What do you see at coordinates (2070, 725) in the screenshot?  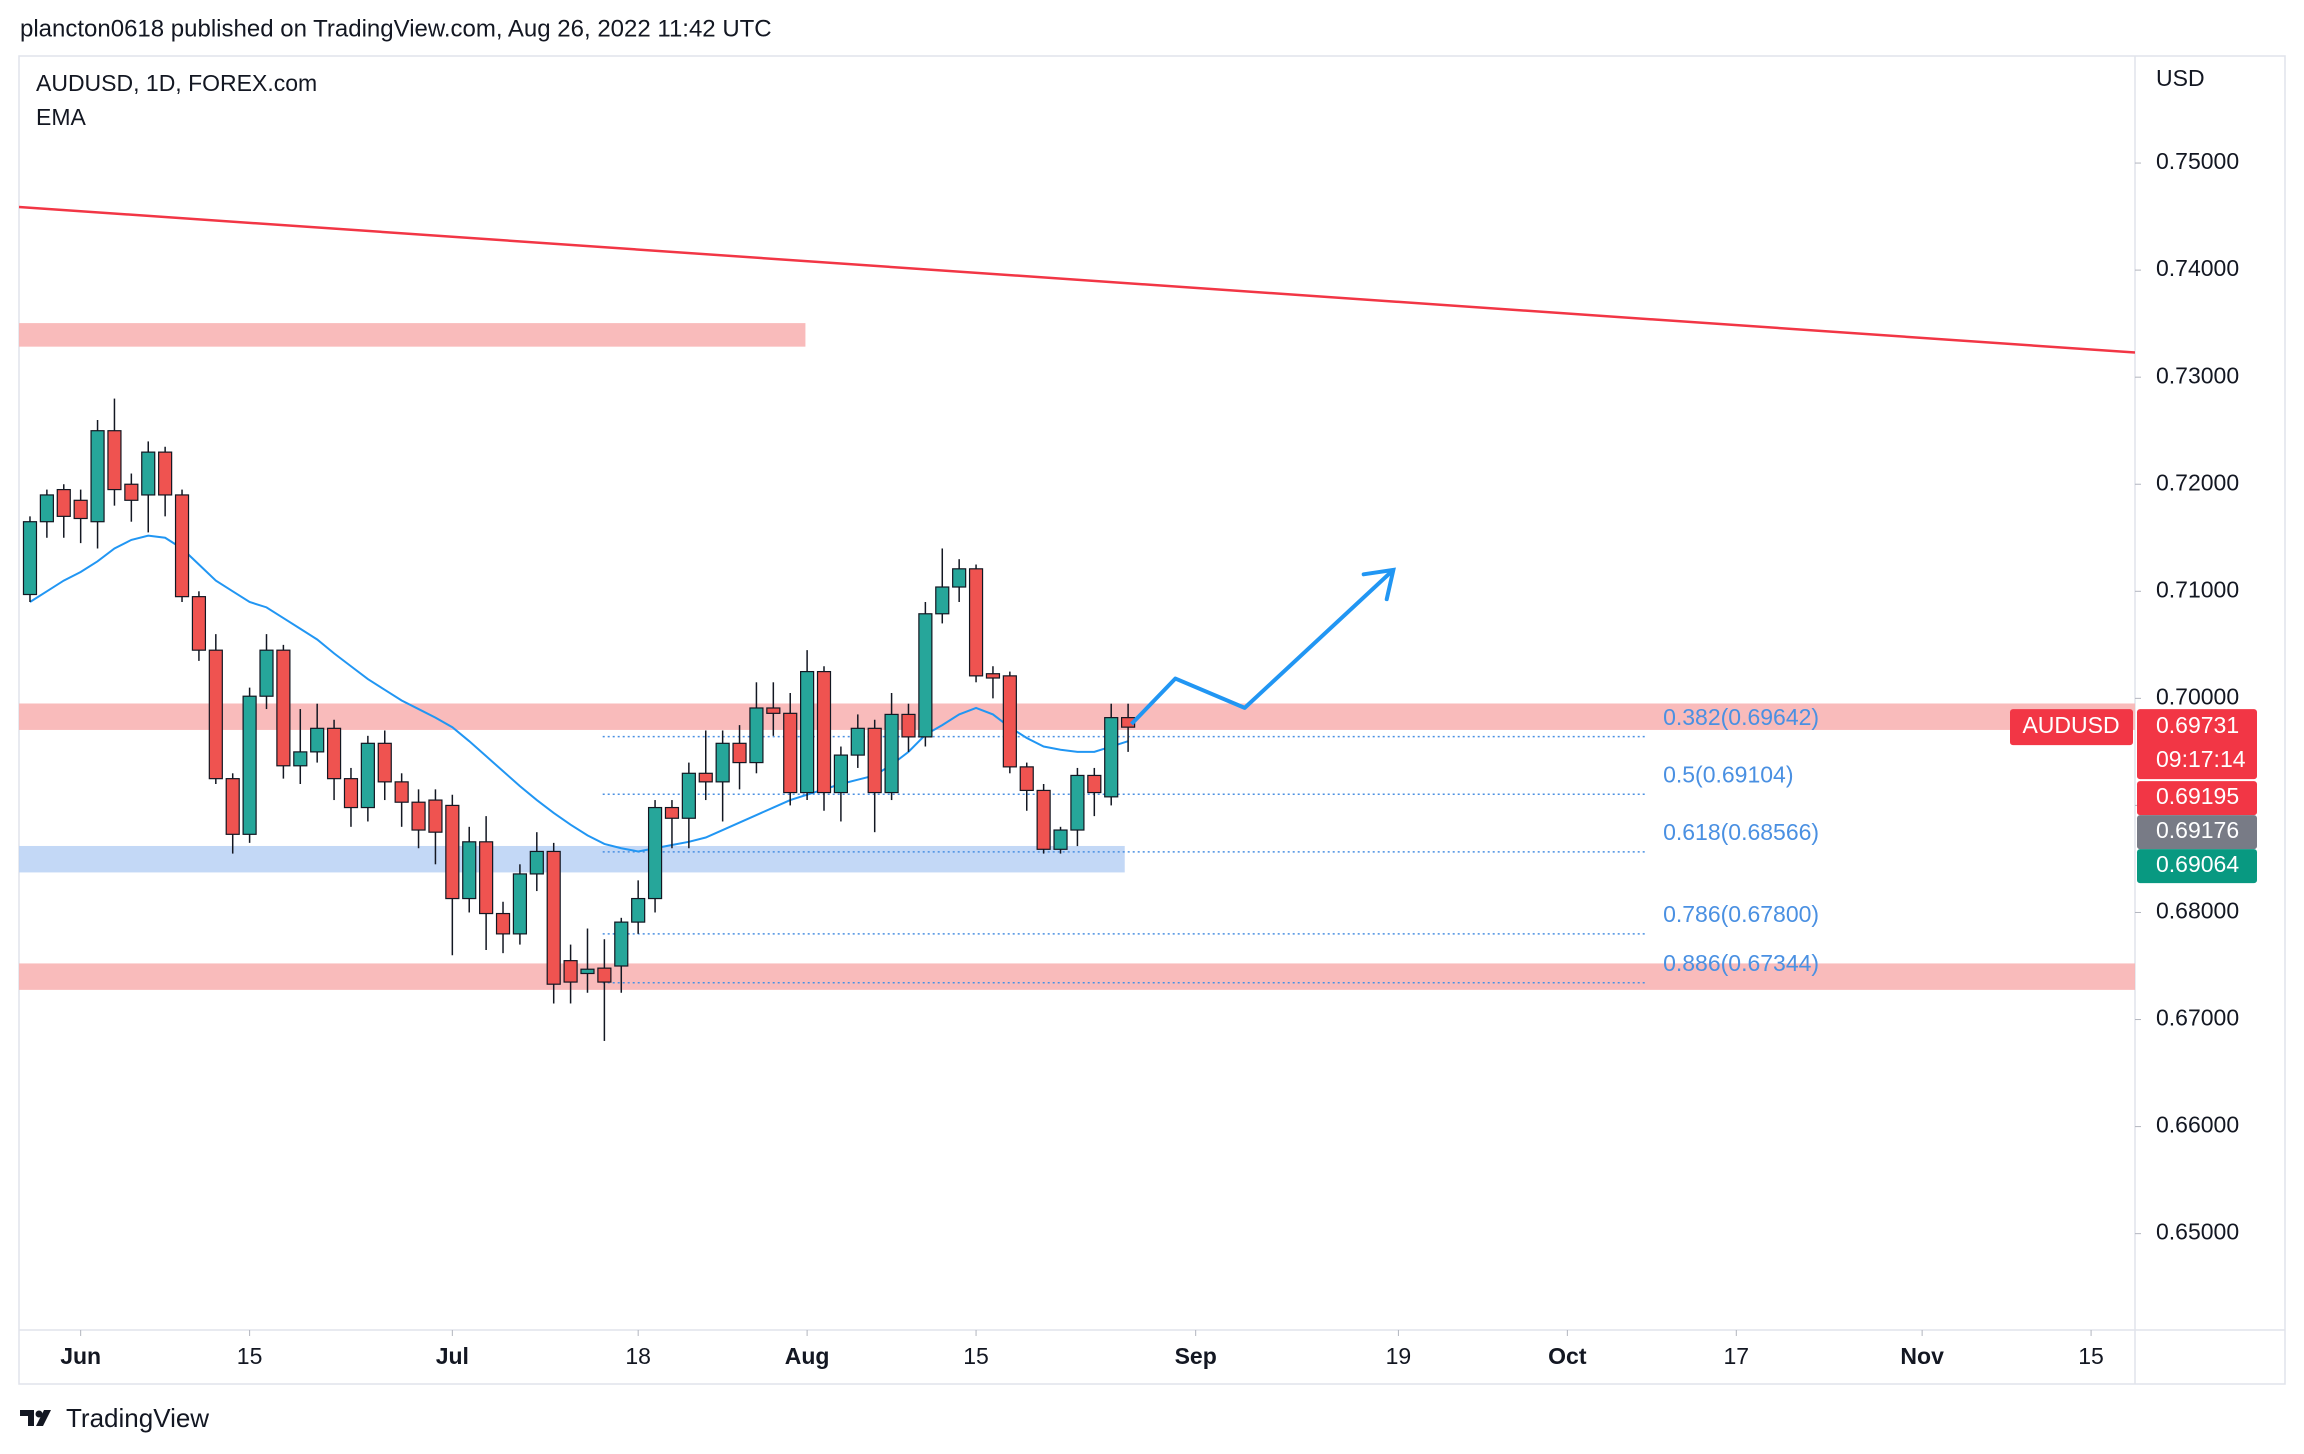 I see `symbol-tag-label: AUDUSD` at bounding box center [2070, 725].